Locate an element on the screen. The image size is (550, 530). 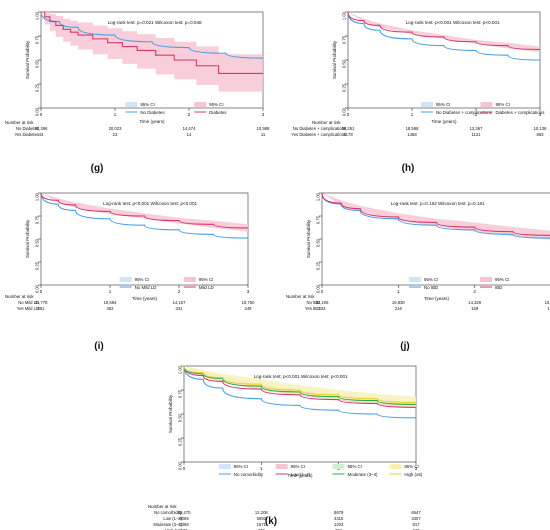
panel-letter: (j) is located at coordinates (404, 346).